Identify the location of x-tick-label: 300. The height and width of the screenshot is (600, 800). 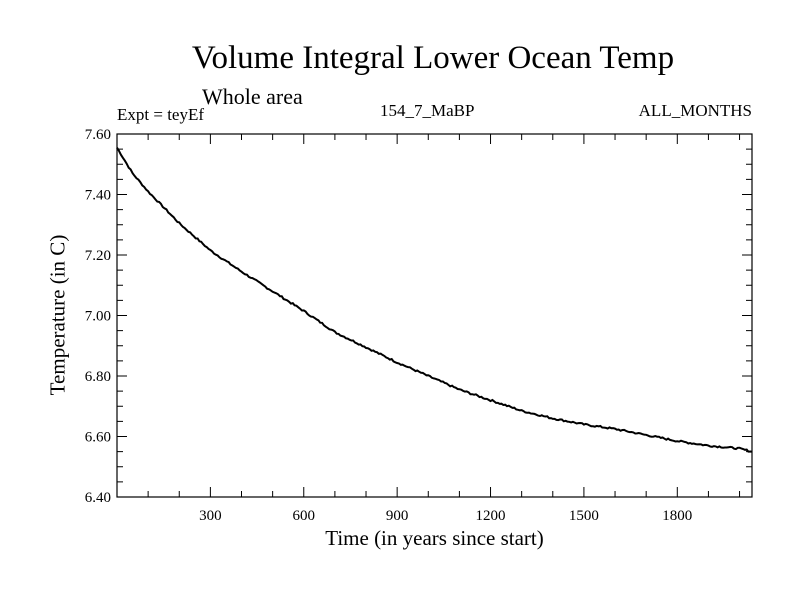
(210, 516).